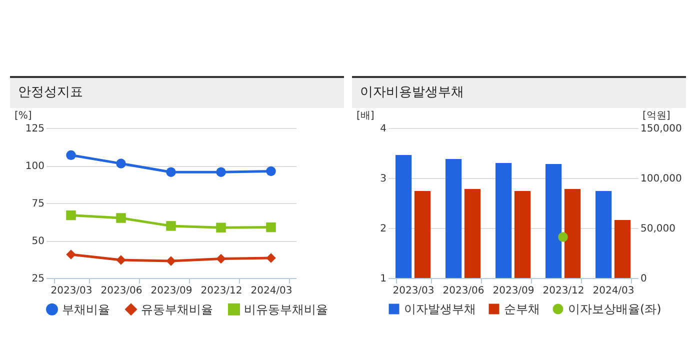 The height and width of the screenshot is (342, 697). What do you see at coordinates (177, 309) in the screenshot?
I see `legend-label: 유동부채비율` at bounding box center [177, 309].